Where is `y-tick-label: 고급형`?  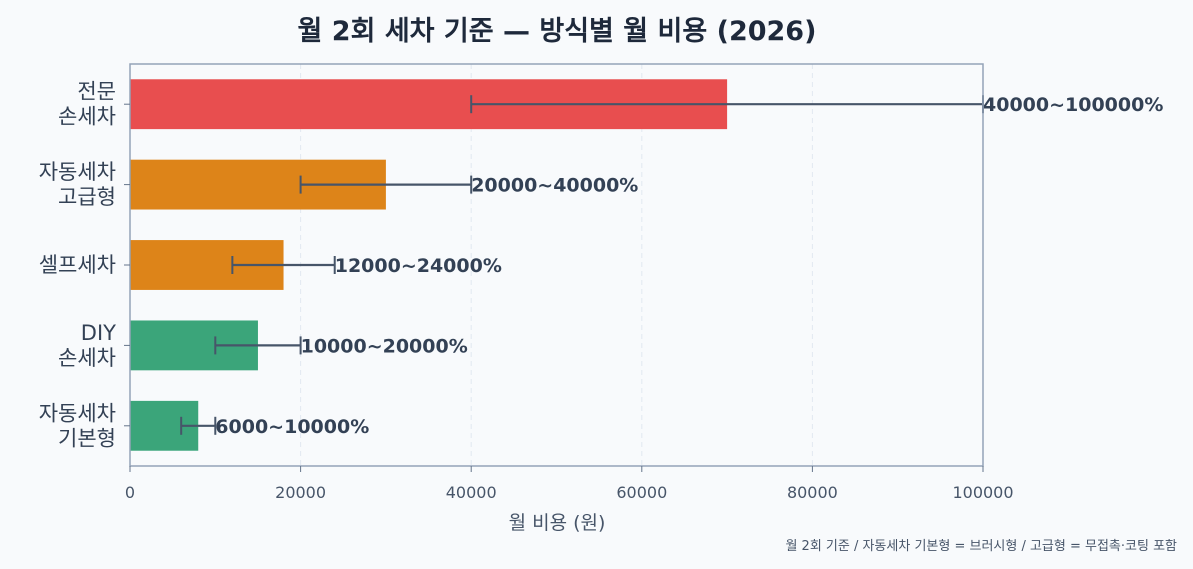
y-tick-label: 고급형 is located at coordinates (87, 197).